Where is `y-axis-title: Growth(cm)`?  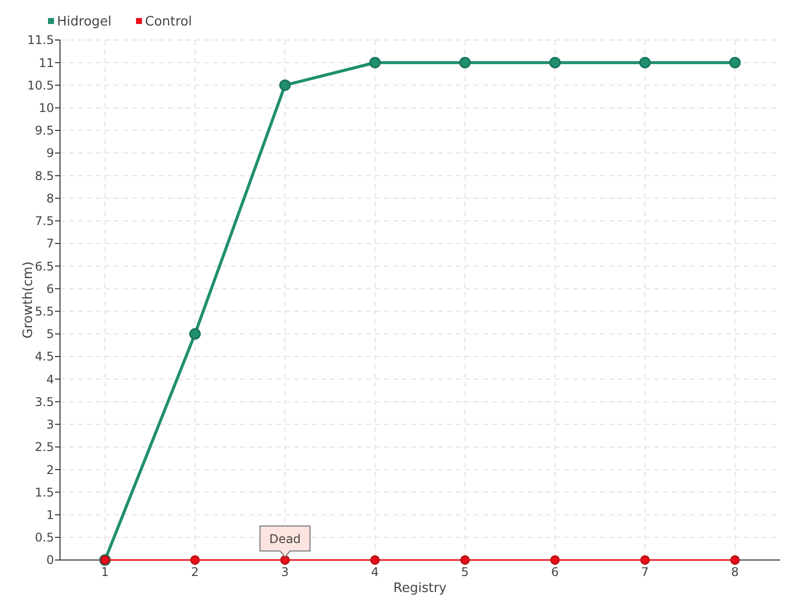
y-axis-title: Growth(cm) is located at coordinates (28, 300).